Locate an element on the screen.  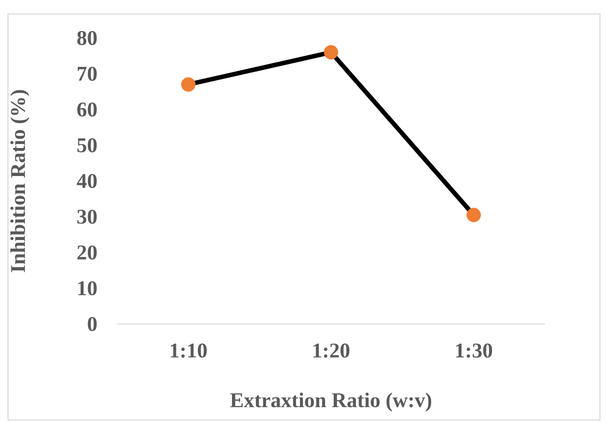
y-tick-label: 70 is located at coordinates (87, 73).